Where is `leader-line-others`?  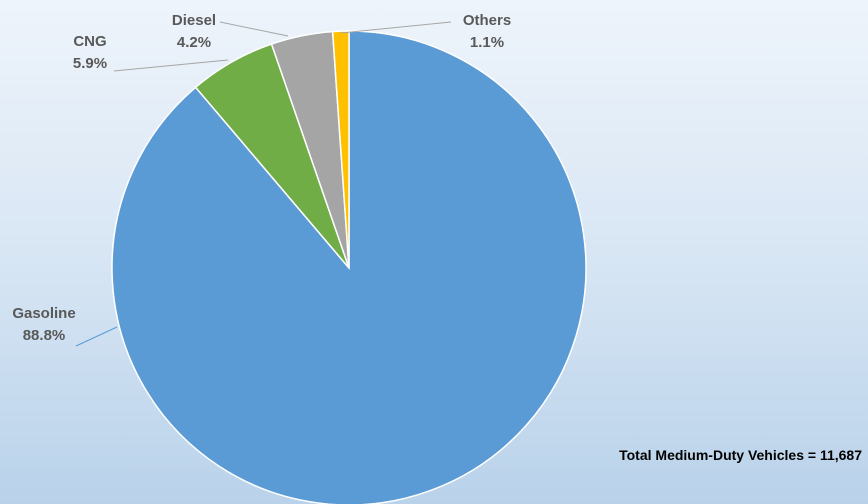 leader-line-others is located at coordinates (396, 27).